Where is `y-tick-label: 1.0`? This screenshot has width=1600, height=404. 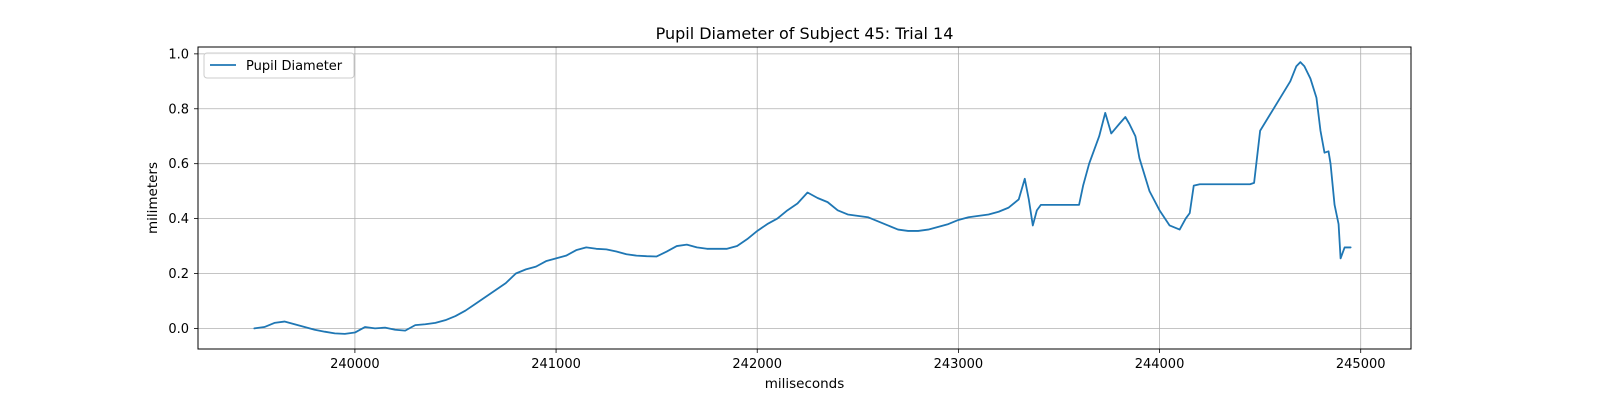
y-tick-label: 1.0 is located at coordinates (178, 54).